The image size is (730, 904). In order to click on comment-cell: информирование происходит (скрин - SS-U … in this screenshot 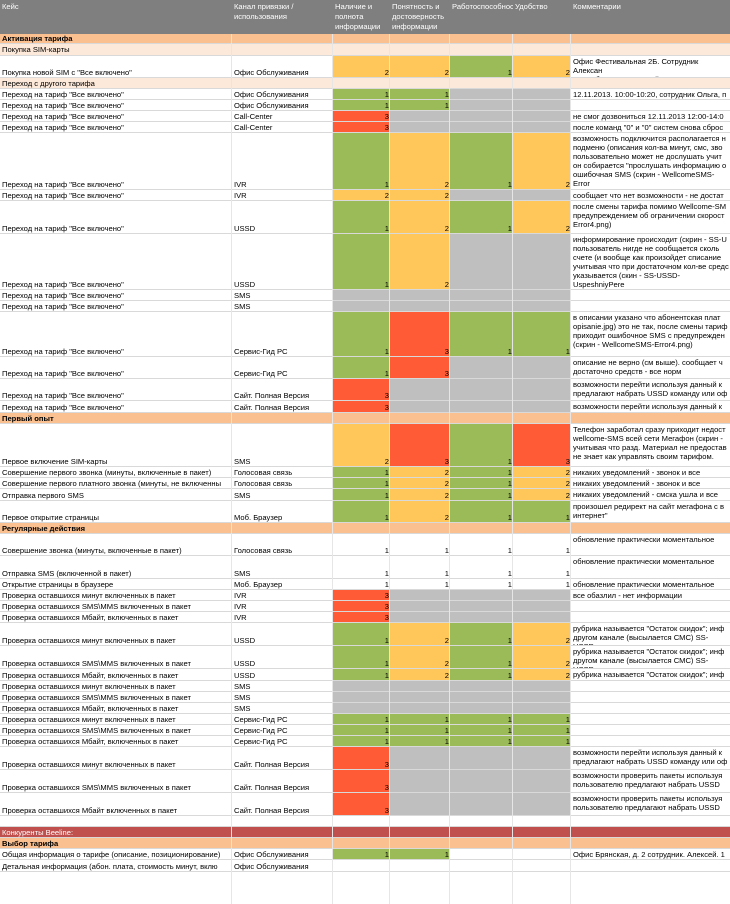, I will do `click(651, 262)`.